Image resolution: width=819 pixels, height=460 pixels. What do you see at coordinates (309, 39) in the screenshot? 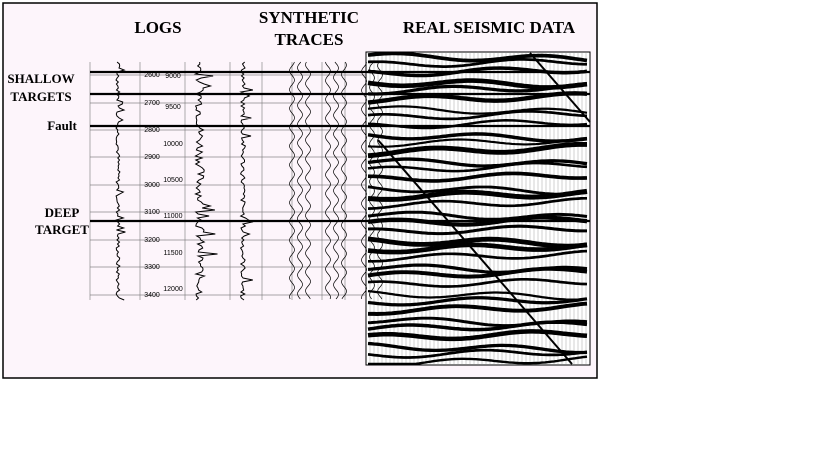
I see `synthetic-title: TRACES` at bounding box center [309, 39].